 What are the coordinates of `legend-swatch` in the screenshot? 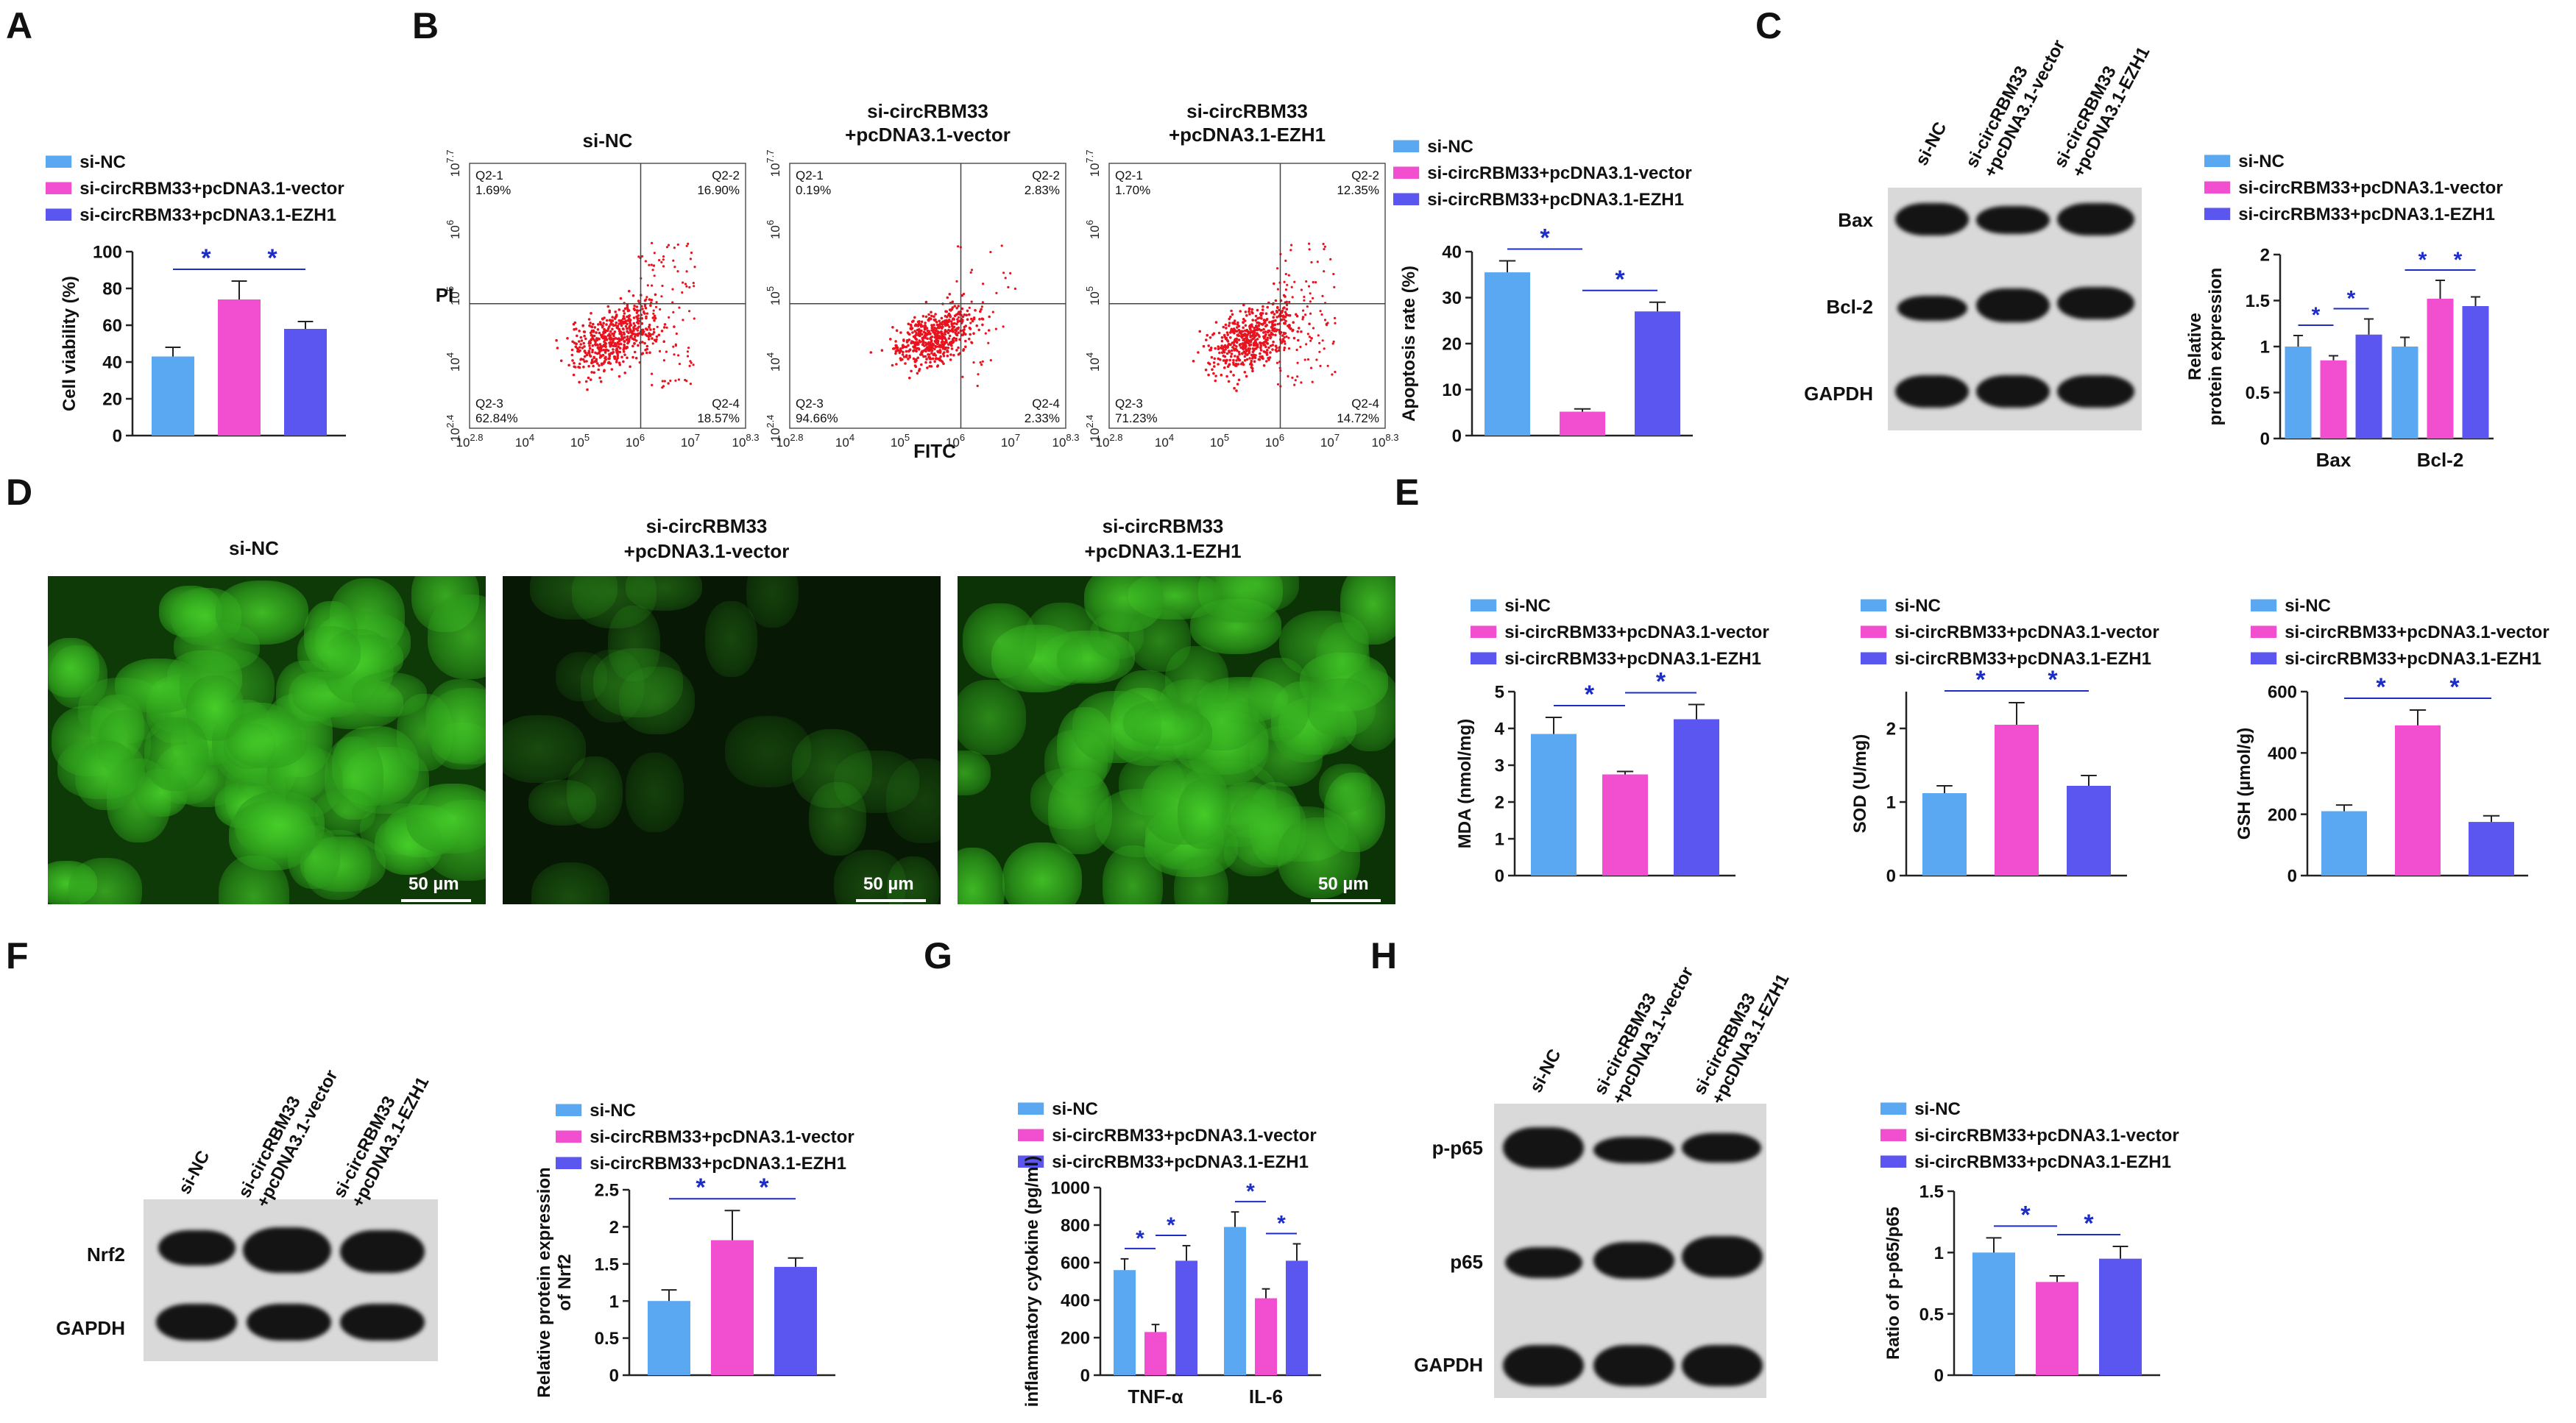 It's located at (2264, 631).